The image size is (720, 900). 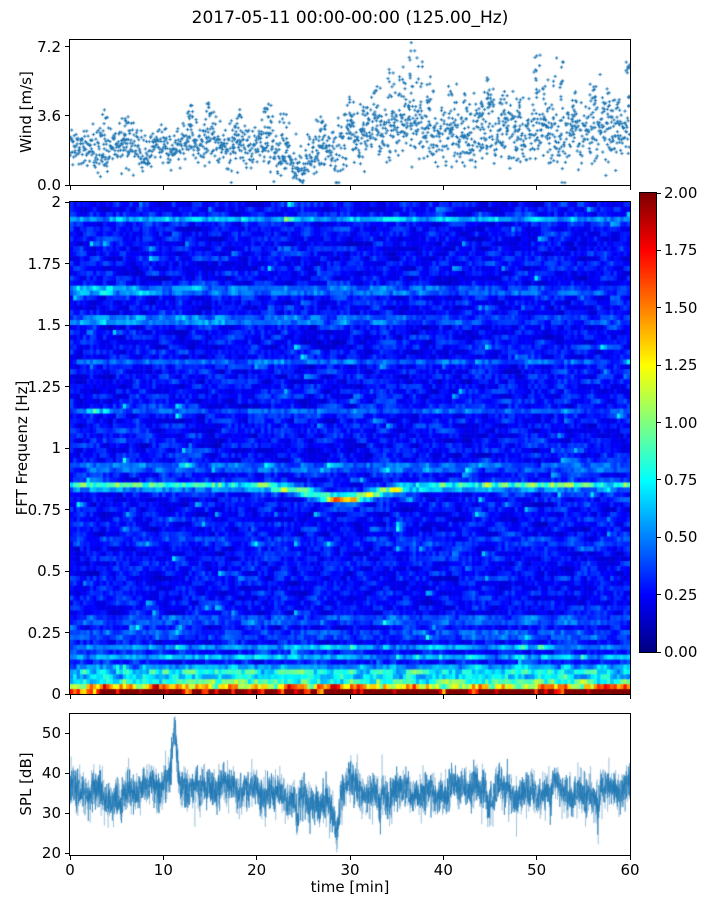 What do you see at coordinates (350, 887) in the screenshot?
I see `x-axis-label: time [min]` at bounding box center [350, 887].